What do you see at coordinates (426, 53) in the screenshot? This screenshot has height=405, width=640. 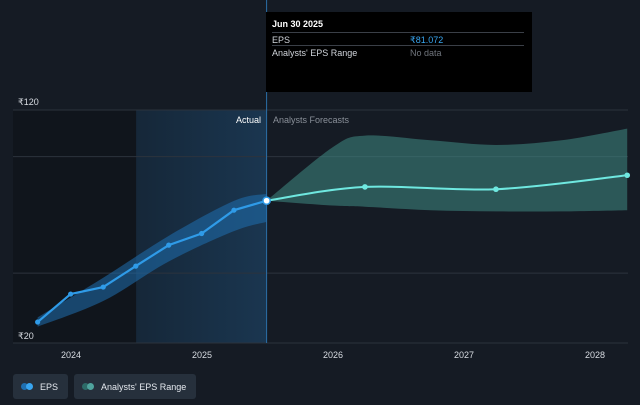 I see `tooltip-range-value: No data` at bounding box center [426, 53].